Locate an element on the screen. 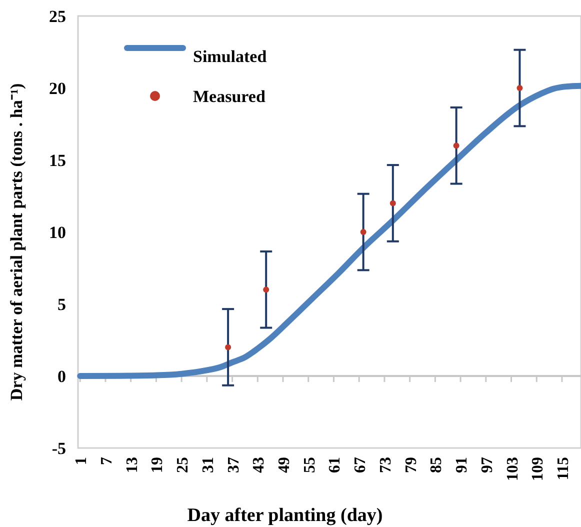 The image size is (581, 527). y-tick-label: 15 is located at coordinates (57, 160).